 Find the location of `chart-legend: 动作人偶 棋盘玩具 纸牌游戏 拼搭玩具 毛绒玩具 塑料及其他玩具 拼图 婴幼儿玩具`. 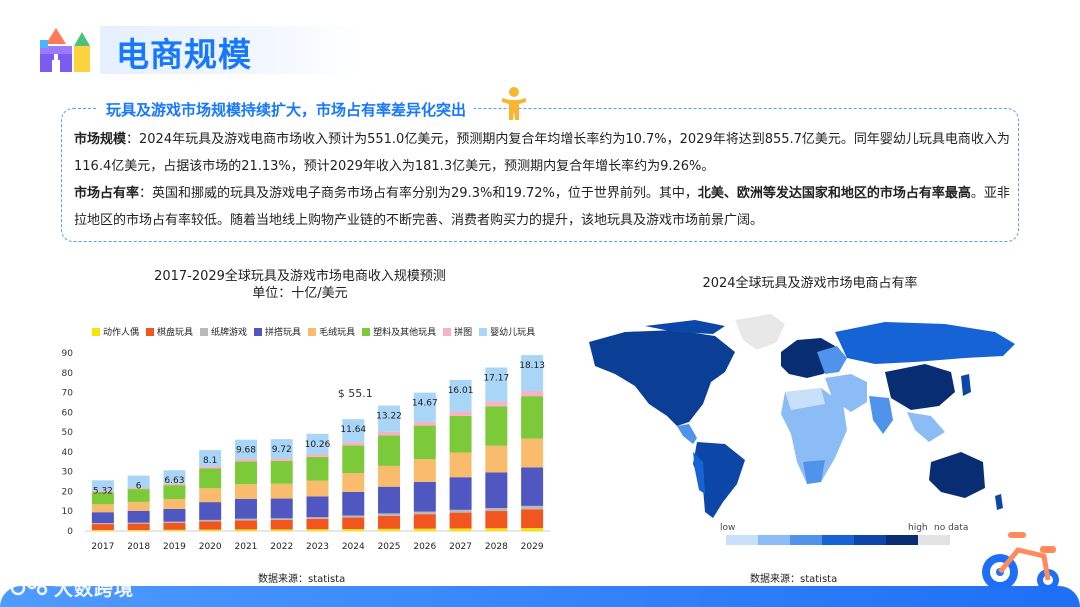

chart-legend: 动作人偶 棋盘玩具 纸牌游戏 拼搭玩具 毛绒玩具 塑料及其他玩具 拼图 婴幼儿玩具 is located at coordinates (313, 331).